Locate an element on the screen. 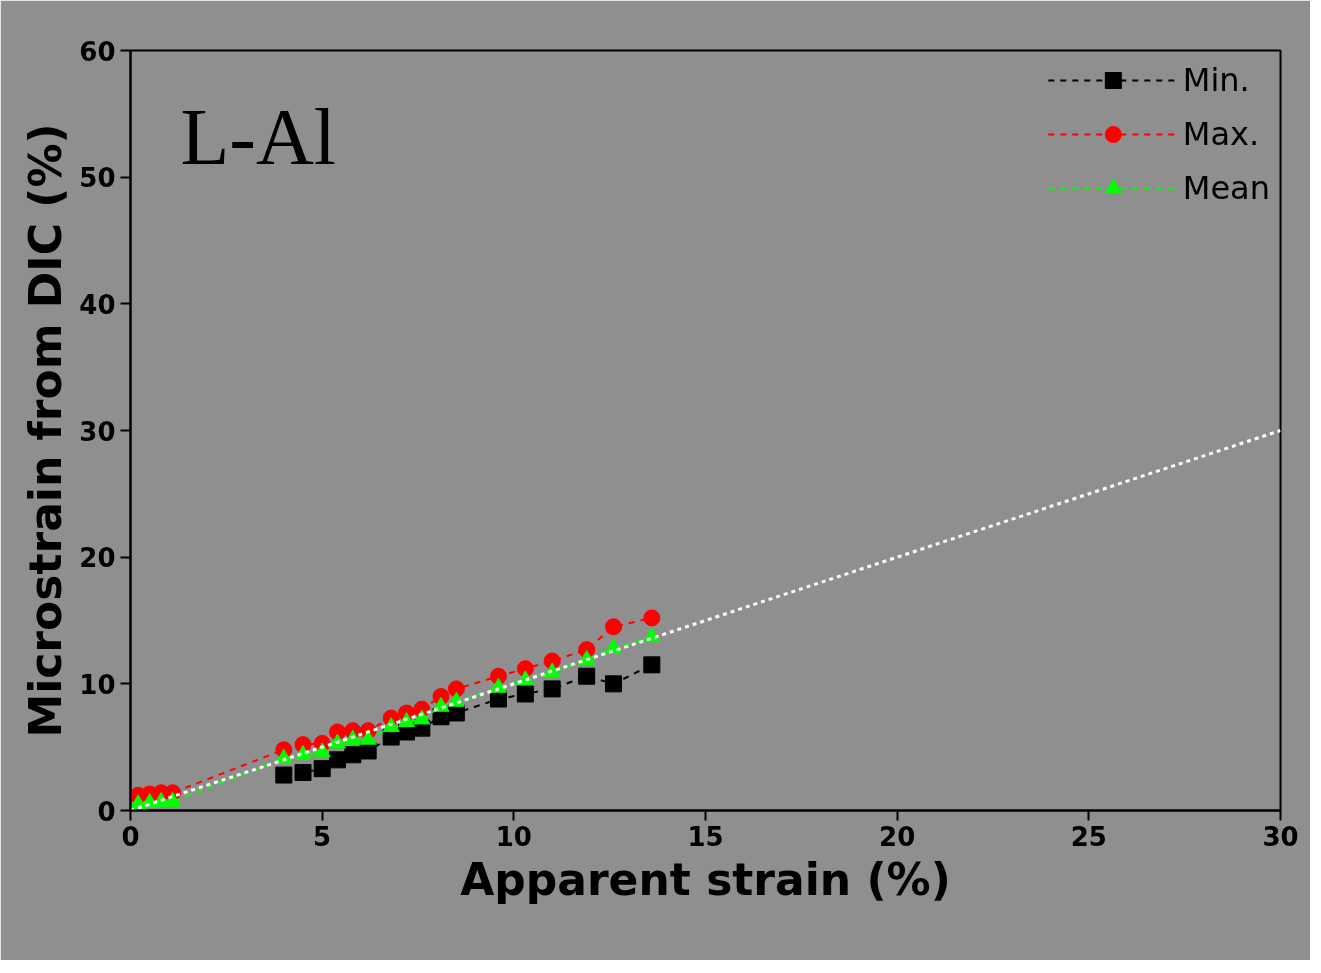 This screenshot has width=1321, height=973. y-tick-label: 60 is located at coordinates (97, 51).